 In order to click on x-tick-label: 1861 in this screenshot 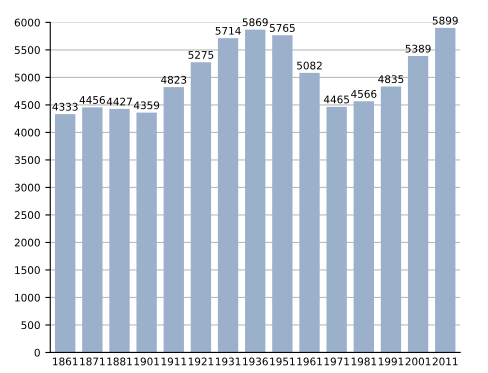, I will do `click(65, 362)`.